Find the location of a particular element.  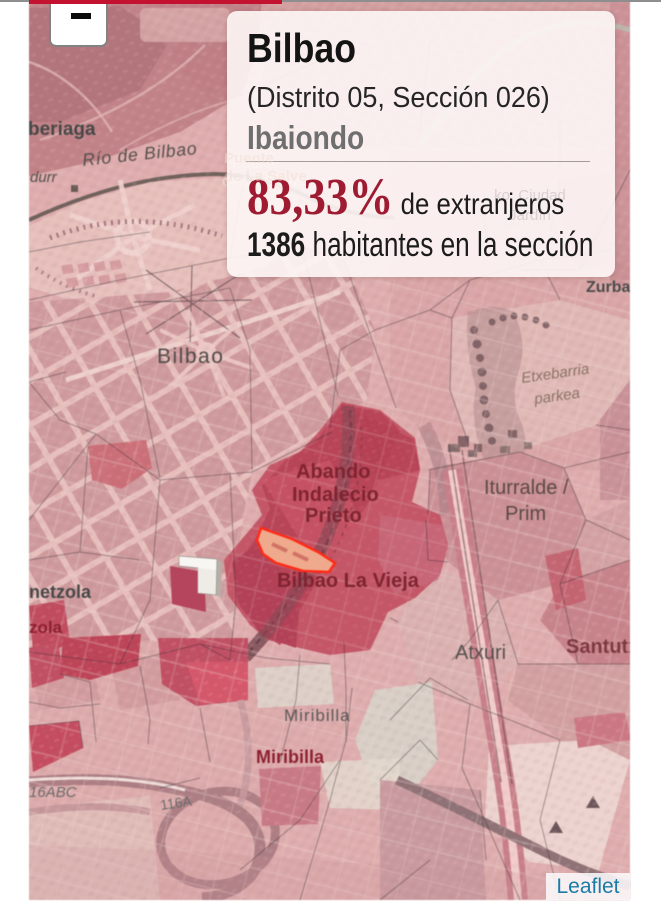

svg-text: zola is located at coordinates (46, 627).